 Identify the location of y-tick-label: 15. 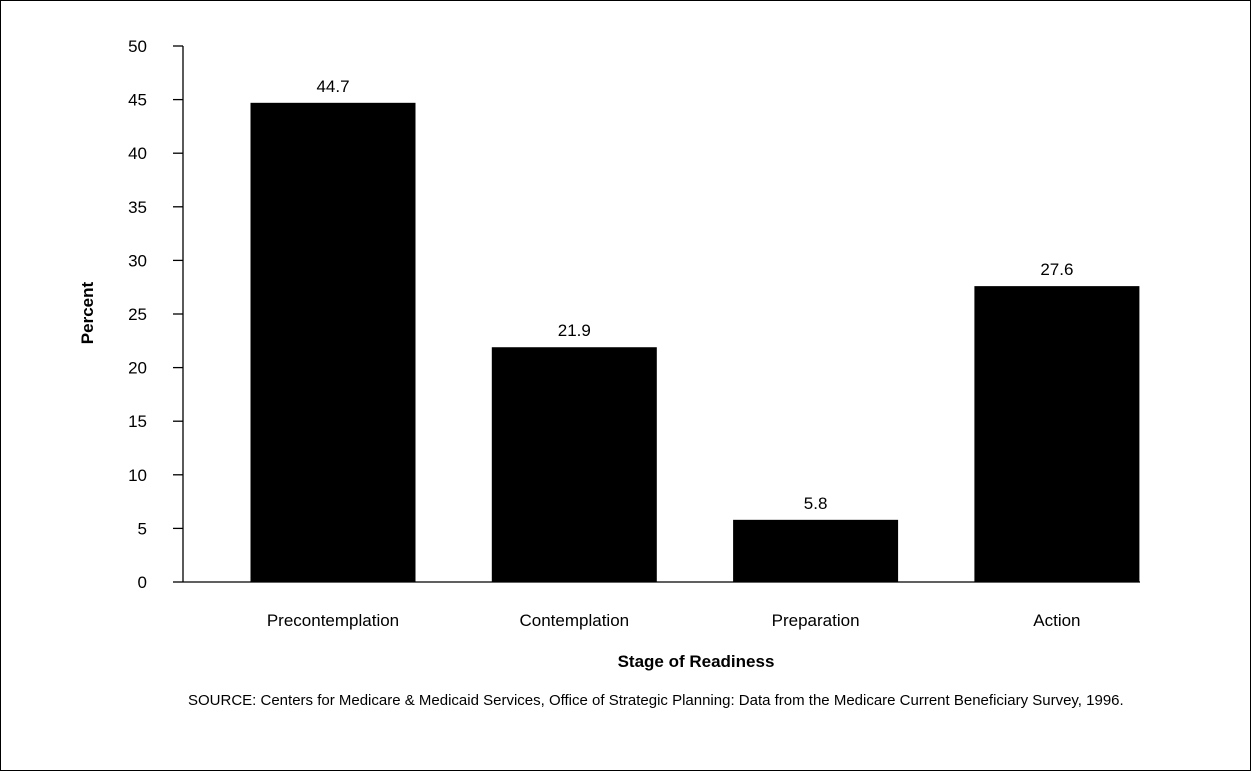
(137, 421).